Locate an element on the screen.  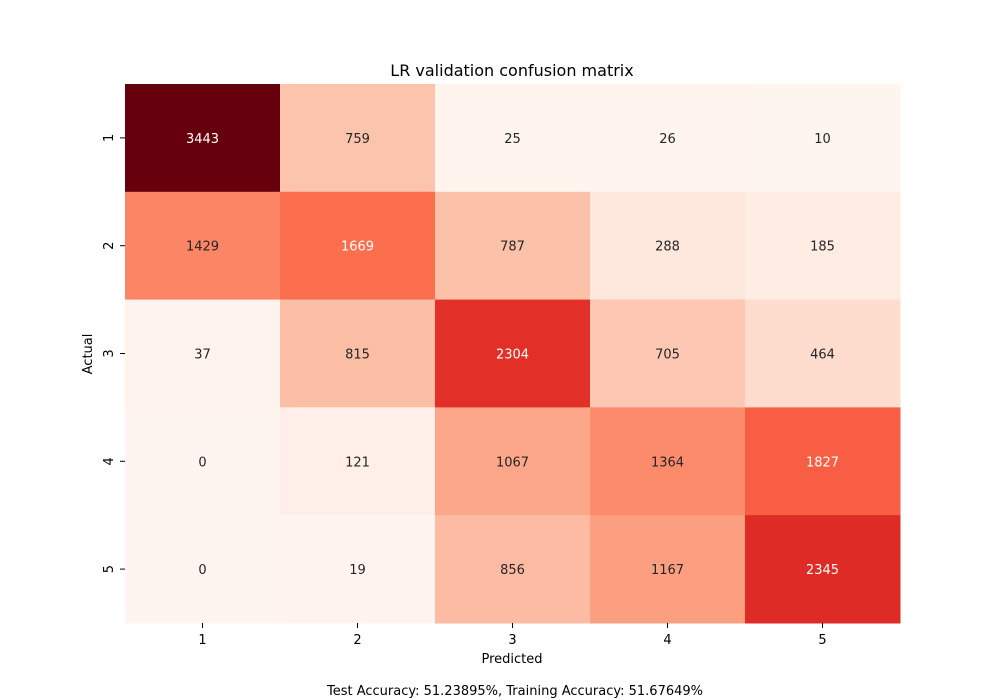
x-tick-label: 3 is located at coordinates (512, 640).